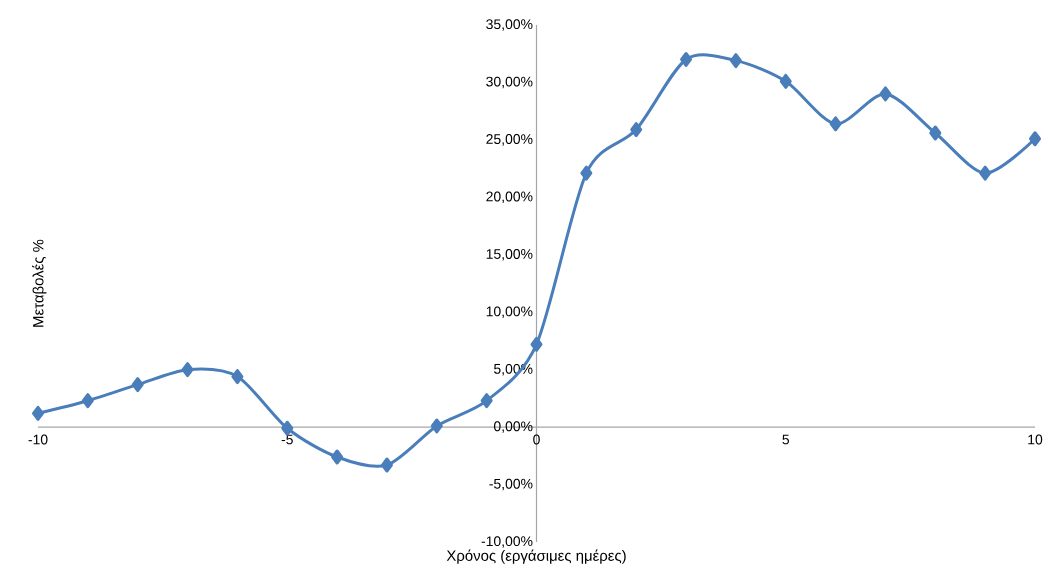  Describe the element at coordinates (509, 197) in the screenshot. I see `y-tick-label: 20,00%` at that location.